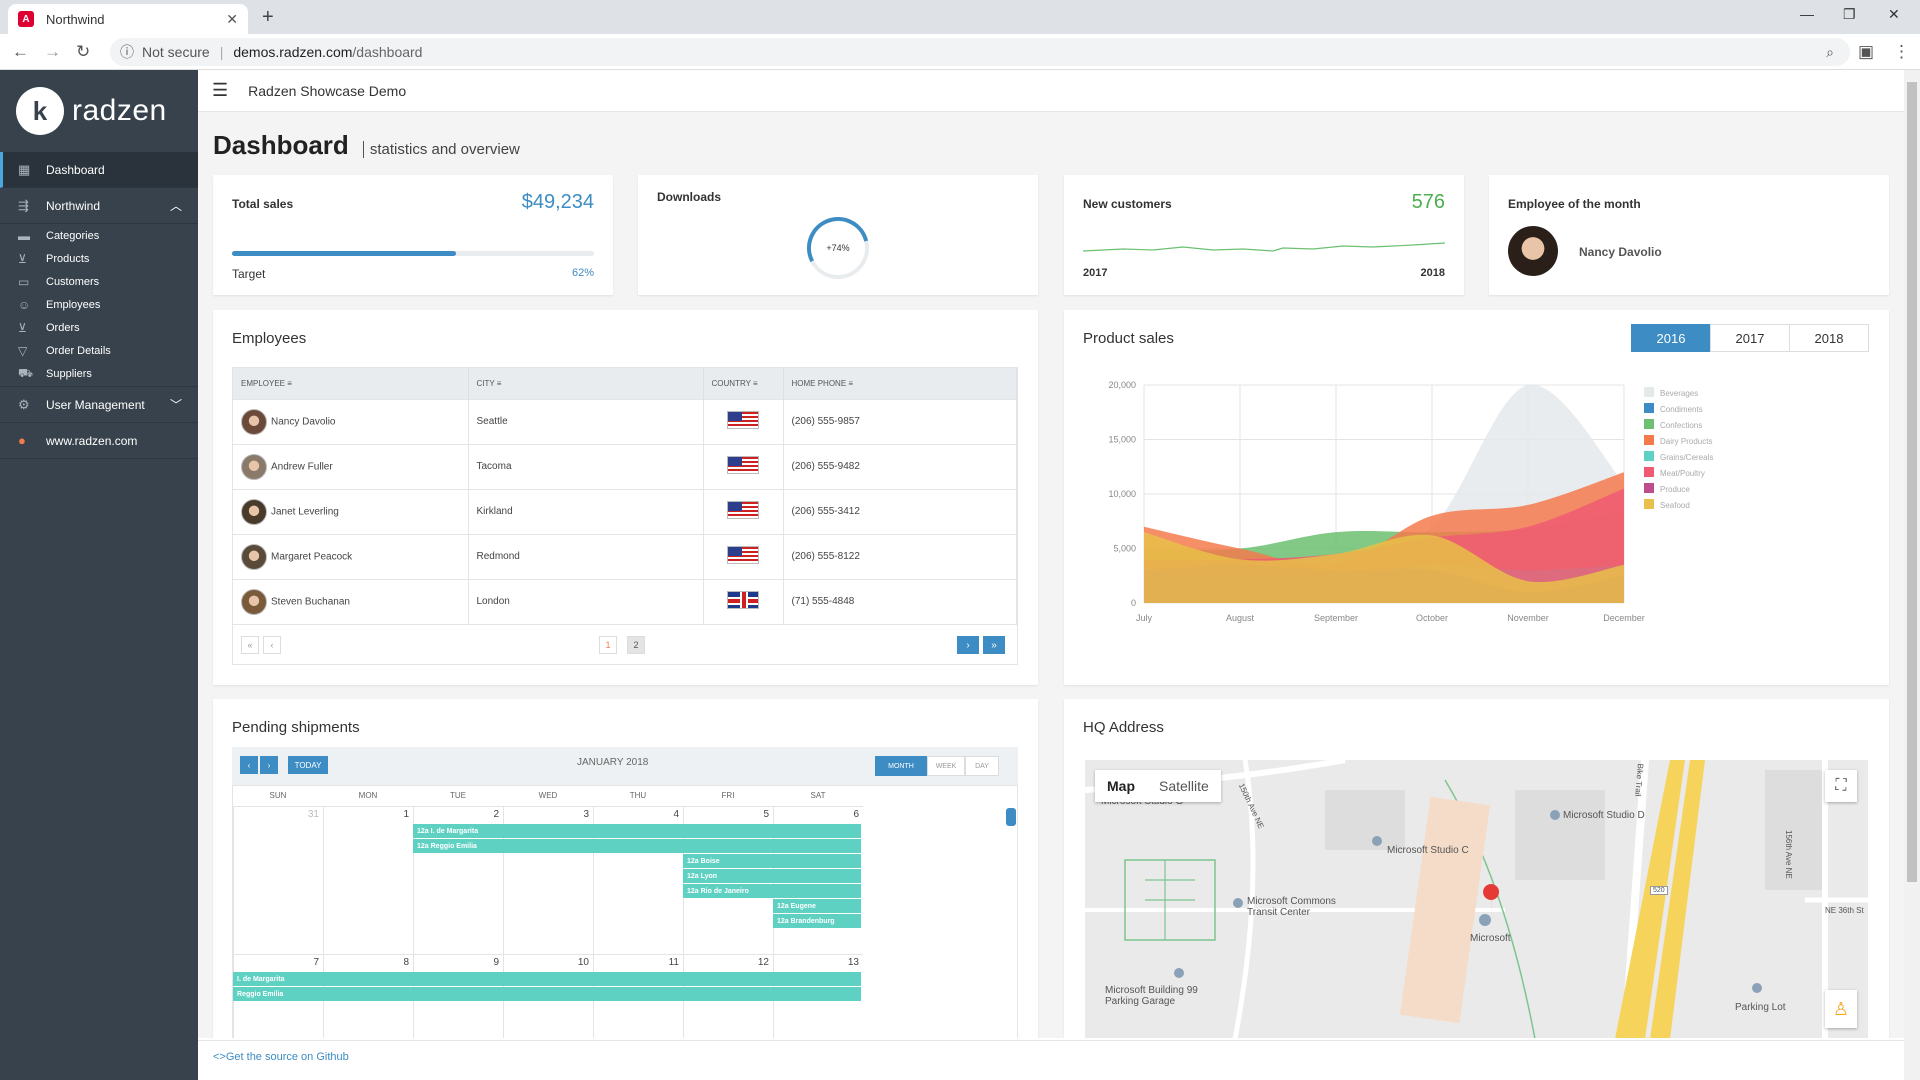  What do you see at coordinates (69, 374) in the screenshot?
I see `sidebar-item-label: Suppliers` at bounding box center [69, 374].